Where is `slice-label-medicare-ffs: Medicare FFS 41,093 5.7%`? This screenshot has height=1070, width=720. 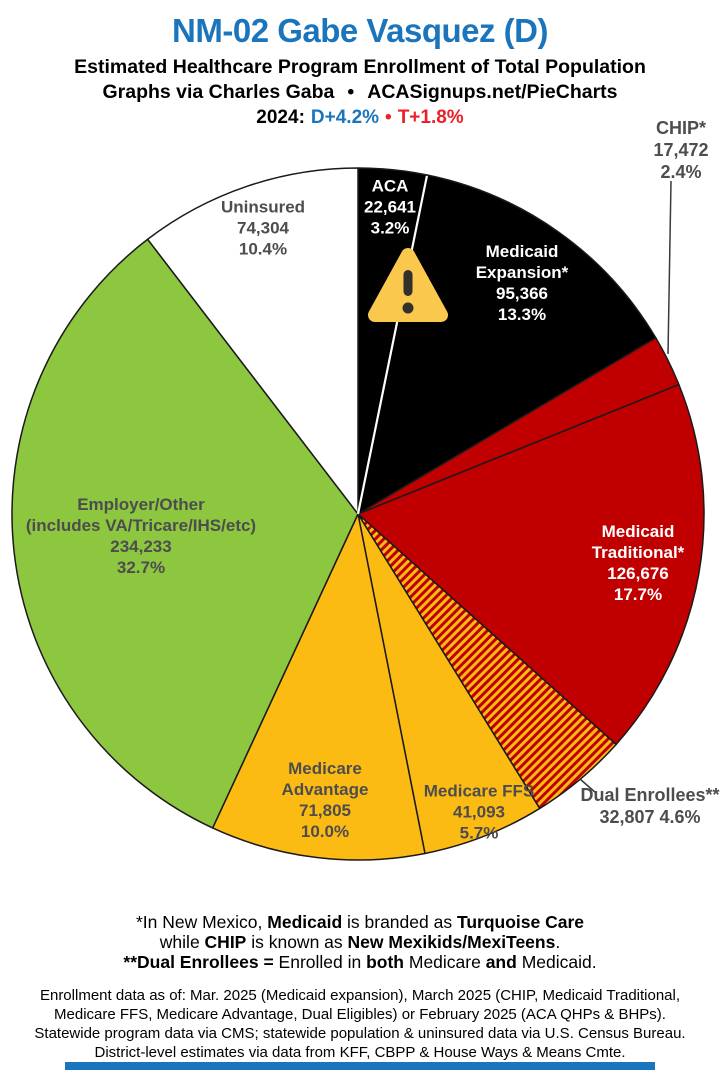
slice-label-medicare-ffs: Medicare FFS 41,093 5.7% is located at coordinates (479, 812).